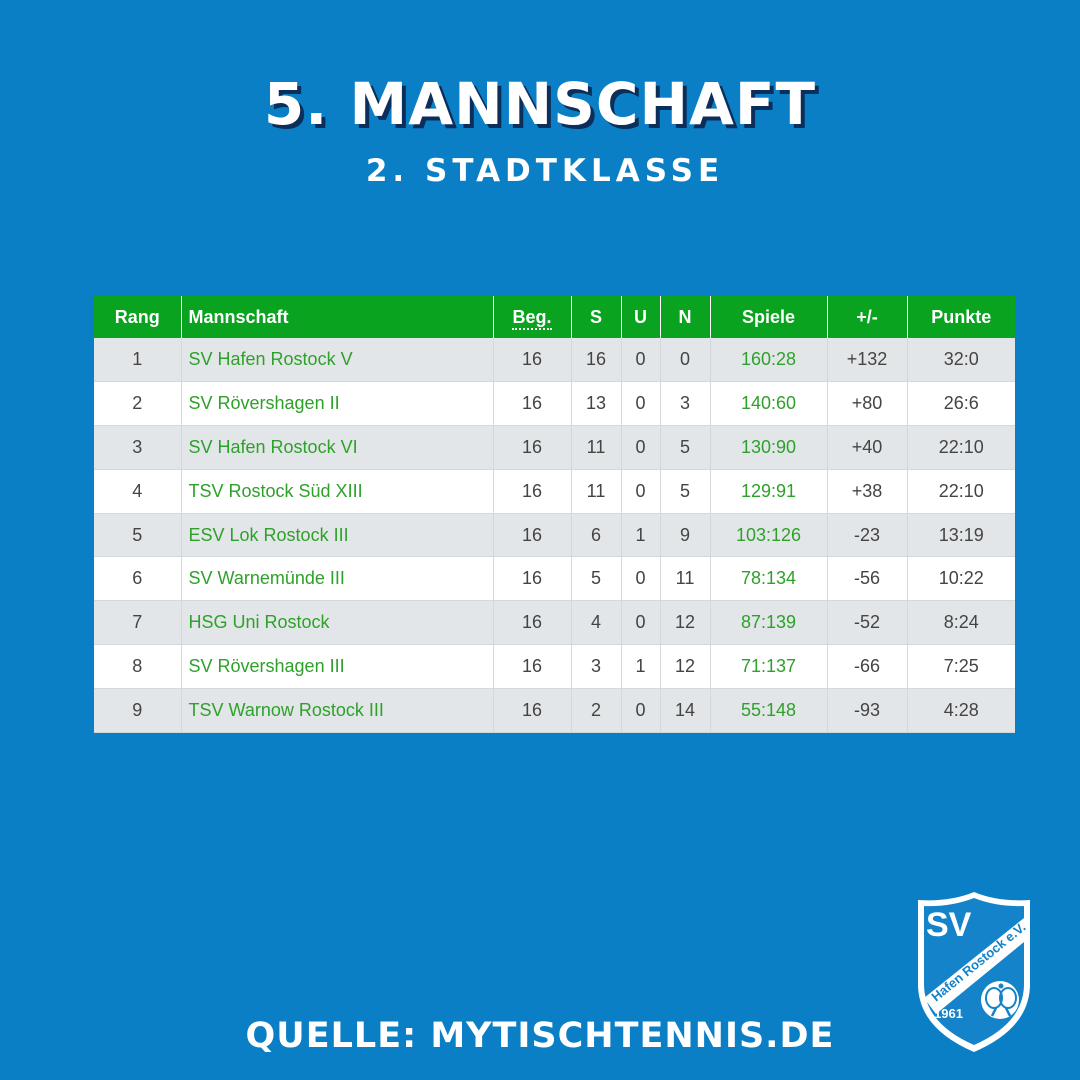  Describe the element at coordinates (596, 535) in the screenshot. I see `cell-siege: 6` at that location.